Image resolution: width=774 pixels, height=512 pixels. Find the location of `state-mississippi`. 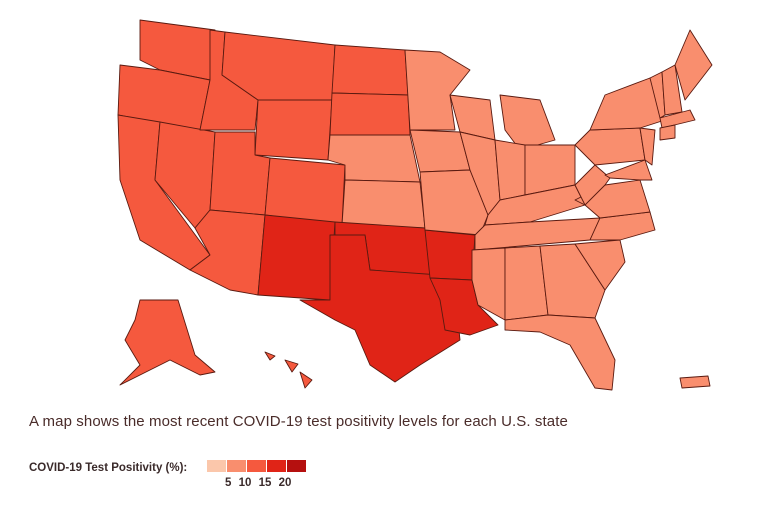

state-mississippi is located at coordinates (488, 284).